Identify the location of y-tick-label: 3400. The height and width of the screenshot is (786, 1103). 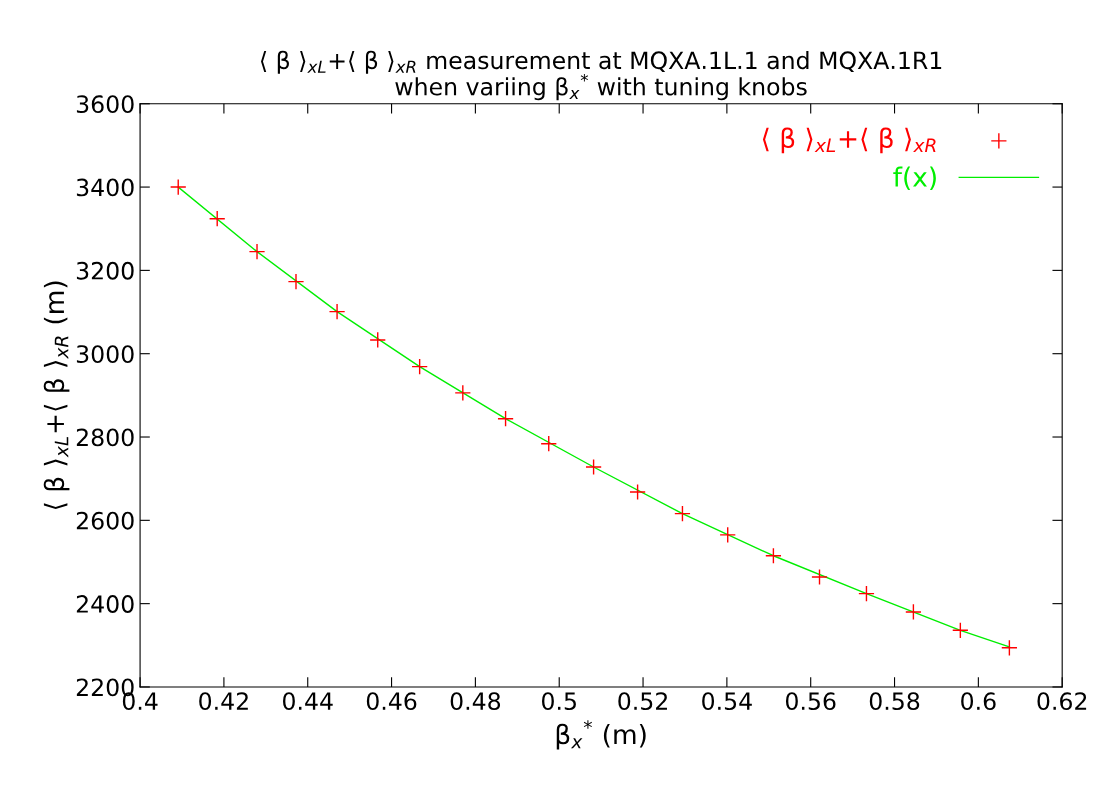
(105, 187).